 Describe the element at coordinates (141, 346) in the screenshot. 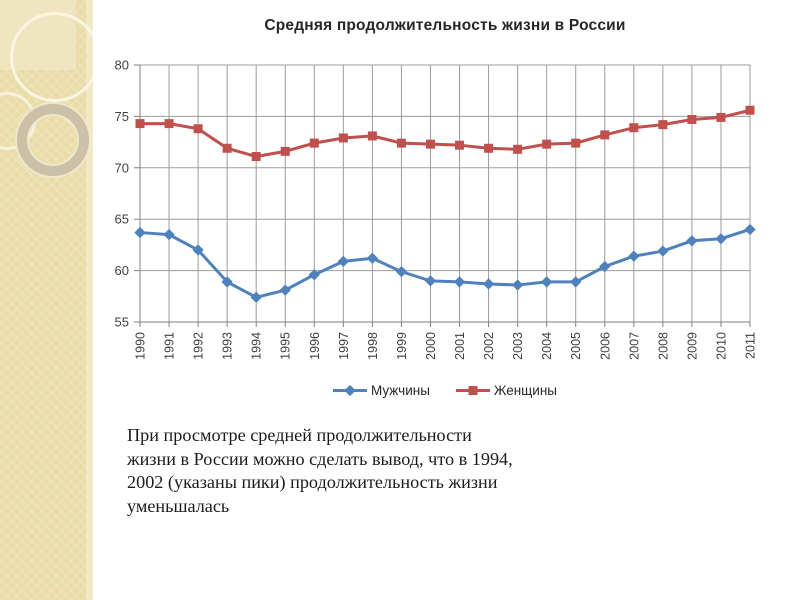

I see `x-tick-label: 1990` at that location.